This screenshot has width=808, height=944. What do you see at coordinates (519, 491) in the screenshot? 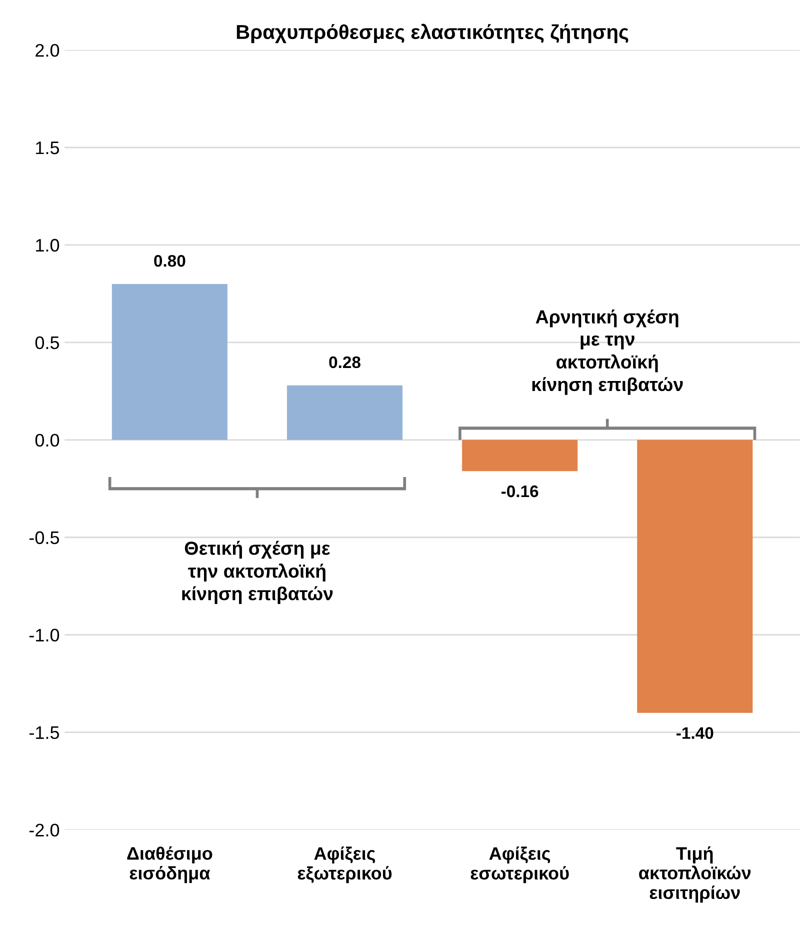
I see `data-label: -0.16` at bounding box center [519, 491].